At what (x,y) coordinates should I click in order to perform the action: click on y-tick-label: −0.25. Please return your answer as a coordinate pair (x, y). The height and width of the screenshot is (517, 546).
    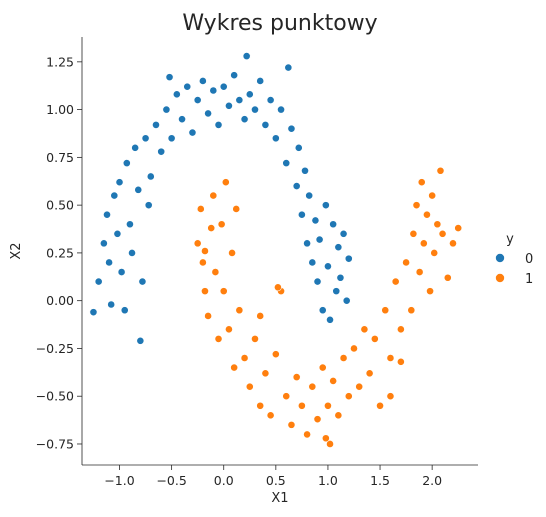
    Looking at the image, I should click on (55, 348).